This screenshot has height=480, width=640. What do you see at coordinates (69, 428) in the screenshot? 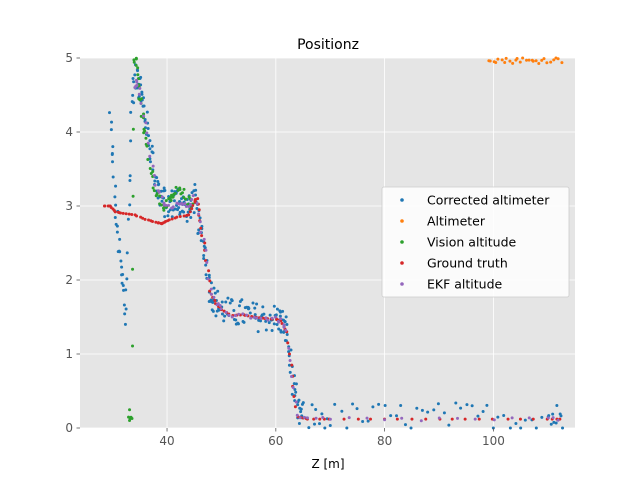
I see `y-tick-label: 0` at bounding box center [69, 428].